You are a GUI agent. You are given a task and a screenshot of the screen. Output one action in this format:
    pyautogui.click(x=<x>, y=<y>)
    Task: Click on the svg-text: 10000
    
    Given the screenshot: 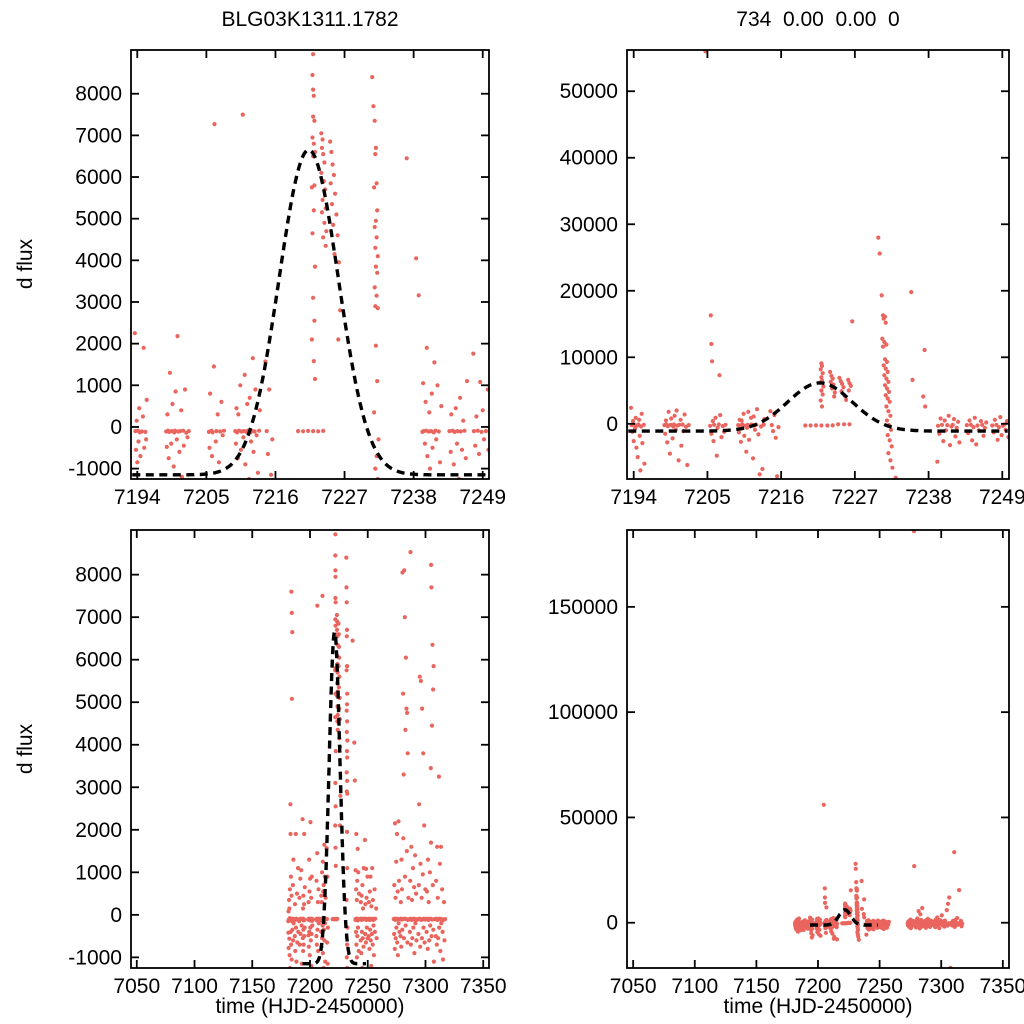 What is the action you would take?
    pyautogui.click(x=589, y=357)
    